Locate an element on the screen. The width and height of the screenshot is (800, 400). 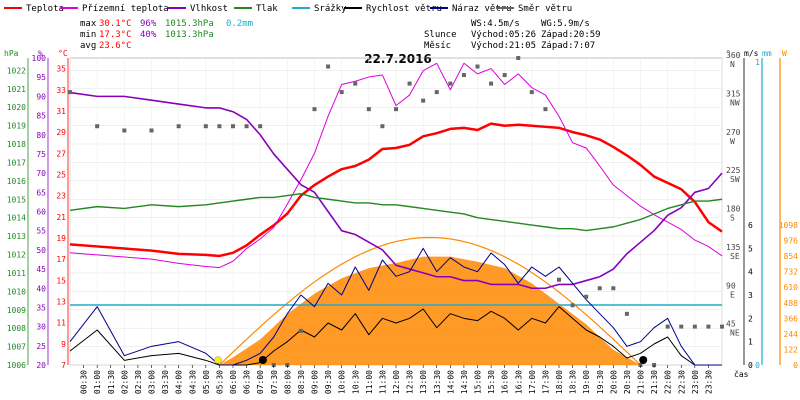
direction-tick-label: 45 is located at coordinates (731, 324).